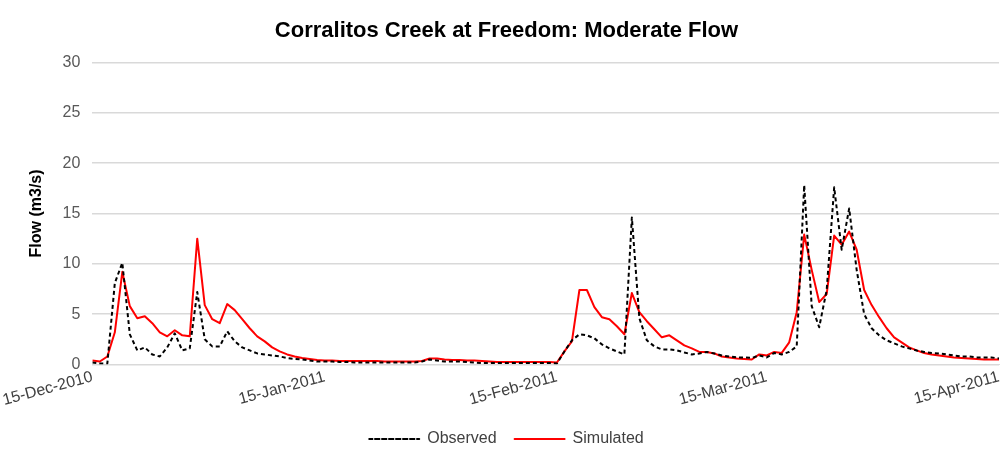 Image resolution: width=1007 pixels, height=461 pixels. I want to click on y-tick-label: 5, so click(76, 313).